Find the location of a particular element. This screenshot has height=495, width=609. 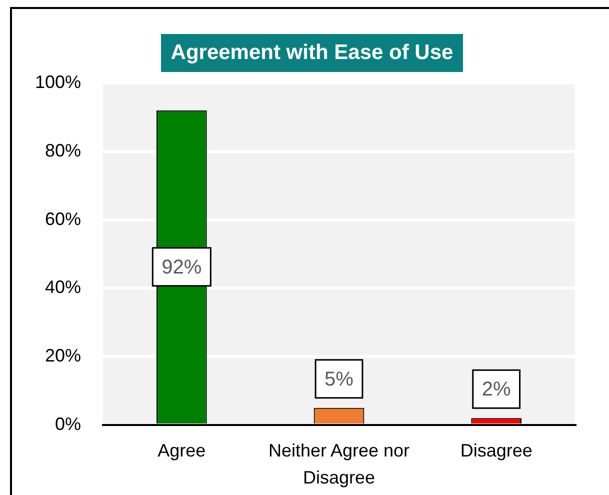

data-label: 2% is located at coordinates (497, 389).